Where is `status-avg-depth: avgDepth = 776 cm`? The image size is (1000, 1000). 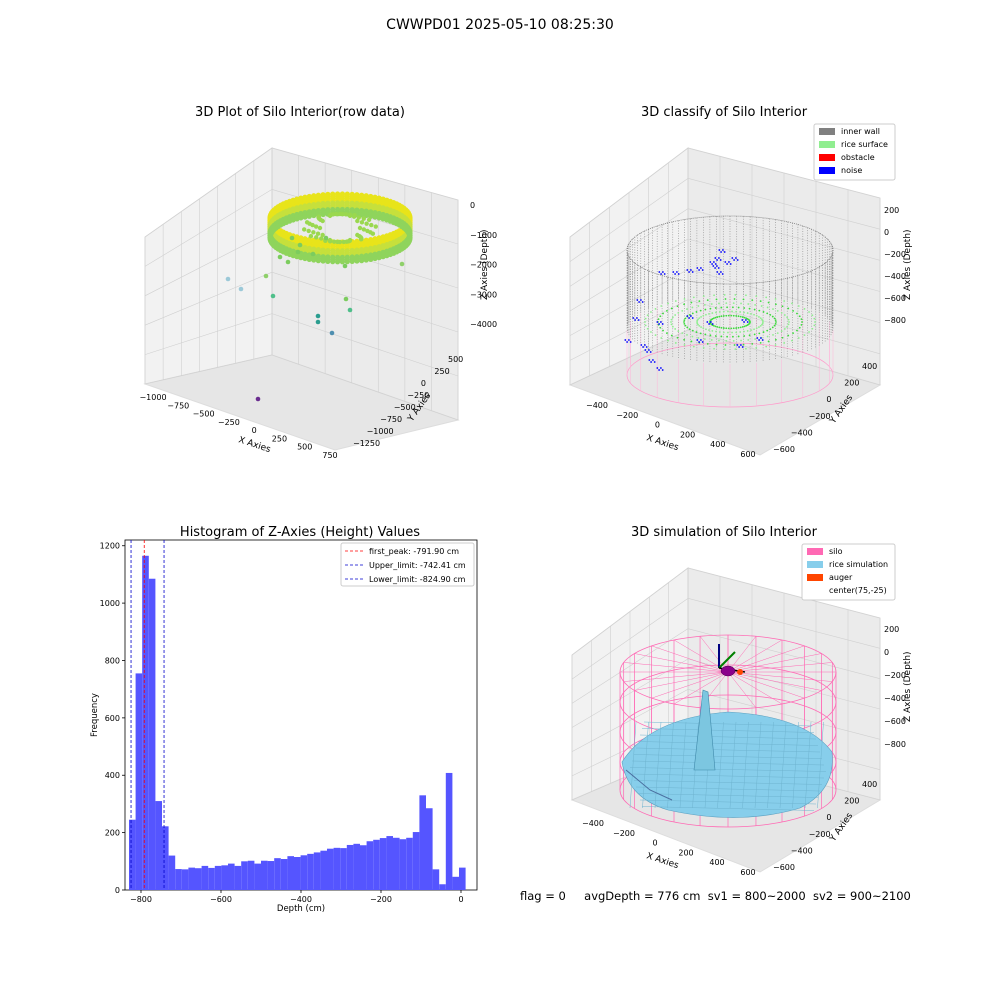
status-avg-depth: avgDepth = 776 cm is located at coordinates (642, 896).